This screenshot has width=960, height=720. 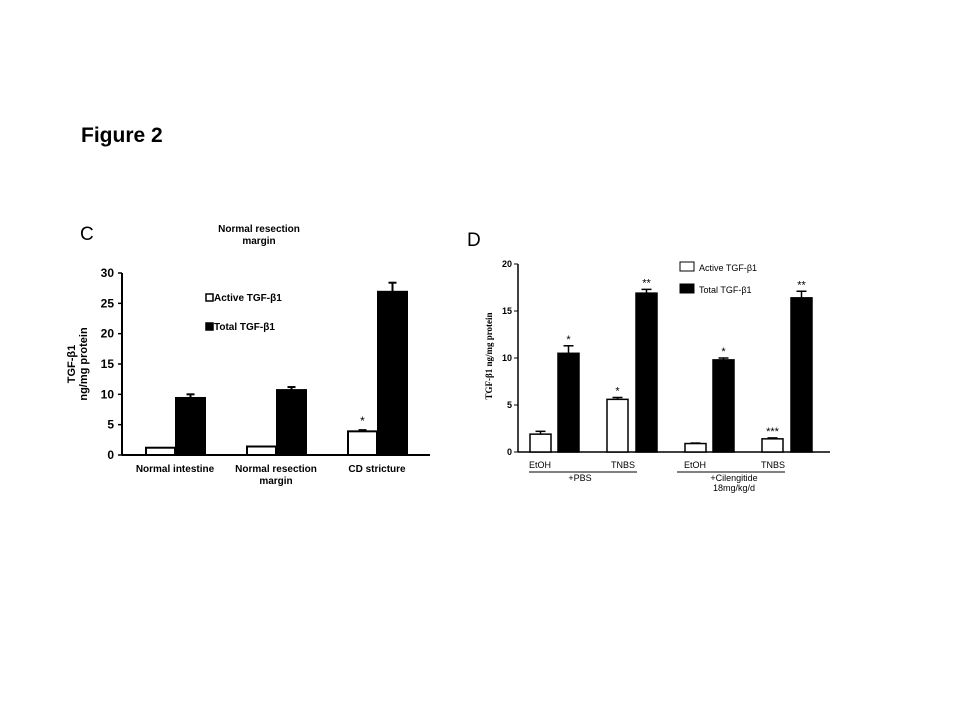 I want to click on group-label: +Cilengitide, so click(x=733, y=478).